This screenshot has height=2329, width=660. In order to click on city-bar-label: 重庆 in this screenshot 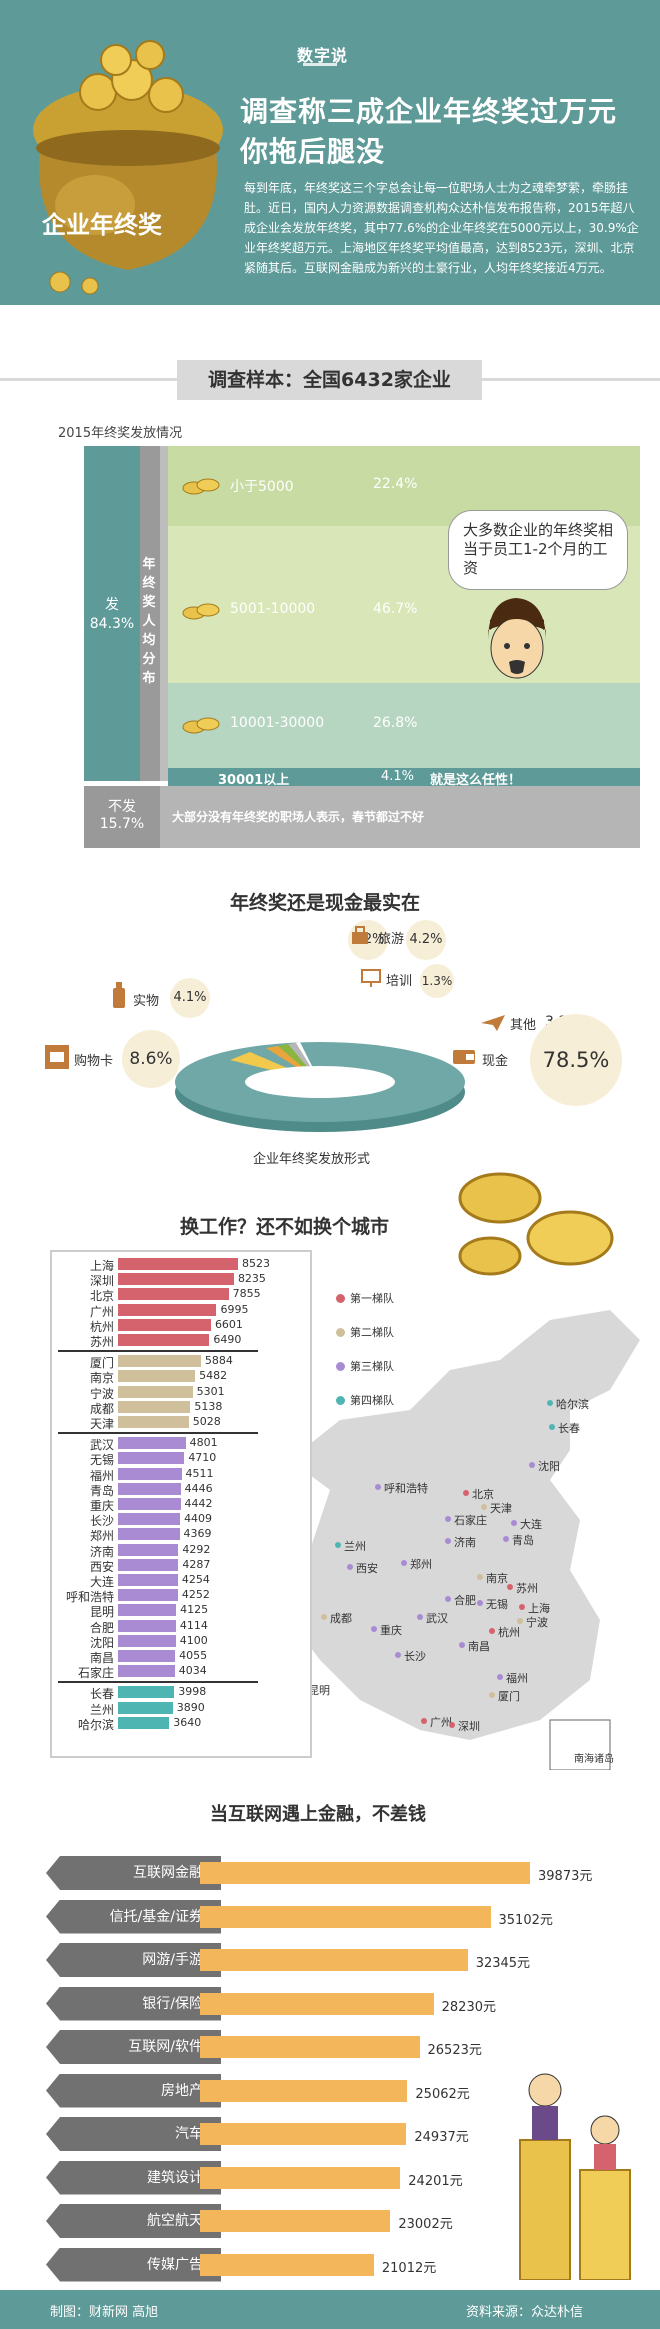, I will do `click(101, 1506)`.